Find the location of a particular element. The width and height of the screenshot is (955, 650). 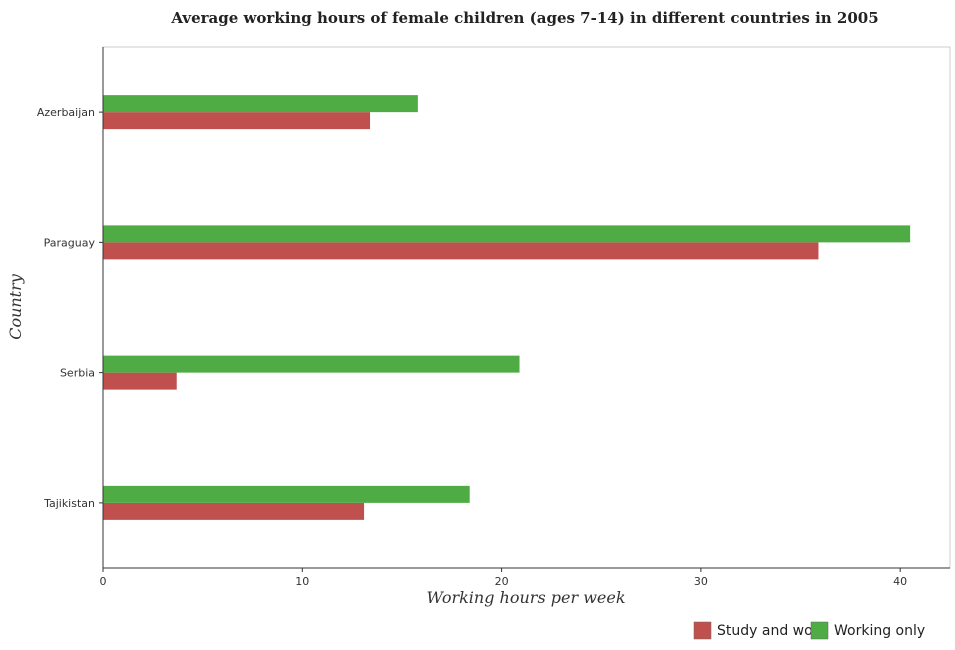

legend-swatch-study-and-work is located at coordinates (702, 630).